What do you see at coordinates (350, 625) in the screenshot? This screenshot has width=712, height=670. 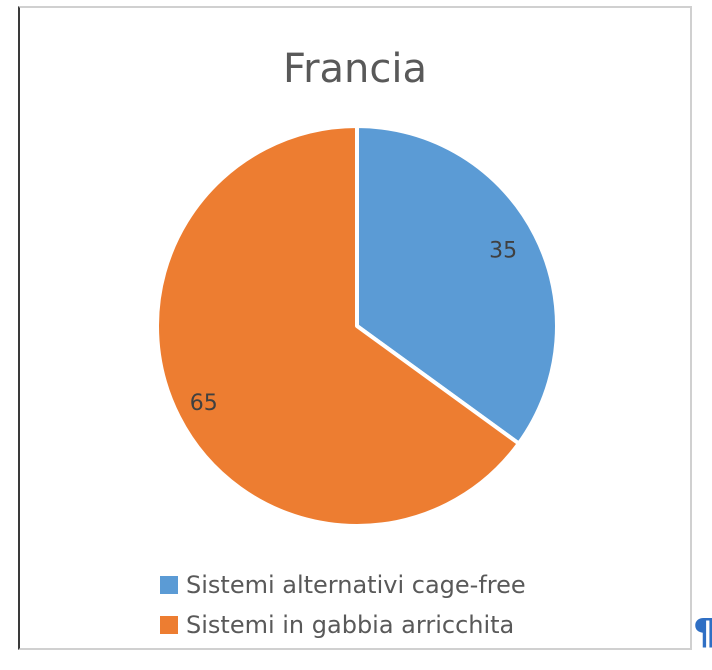 I see `legend-label-gabbia: Sistemi in gabbia arricchita` at bounding box center [350, 625].